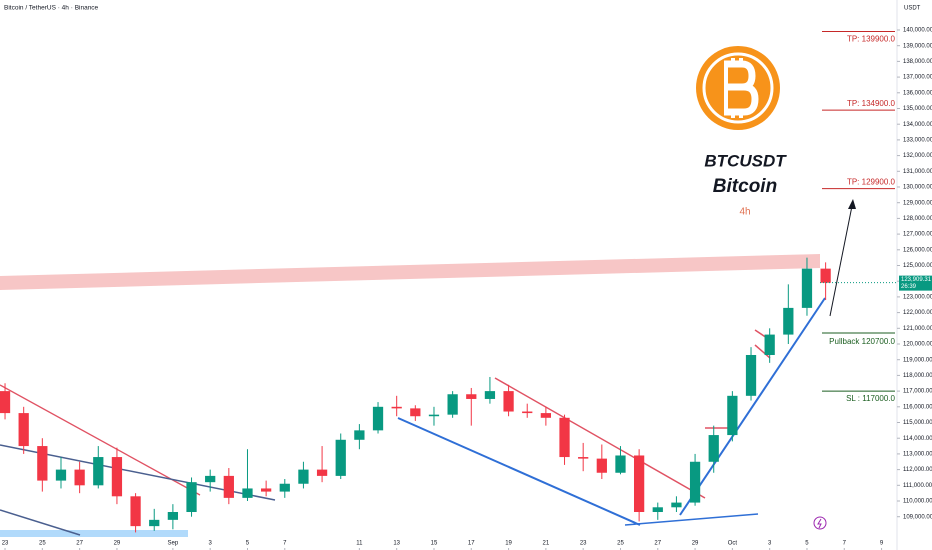 This screenshot has width=932, height=550. What do you see at coordinates (396, 544) in the screenshot?
I see `x-tick-label: 13` at bounding box center [396, 544].